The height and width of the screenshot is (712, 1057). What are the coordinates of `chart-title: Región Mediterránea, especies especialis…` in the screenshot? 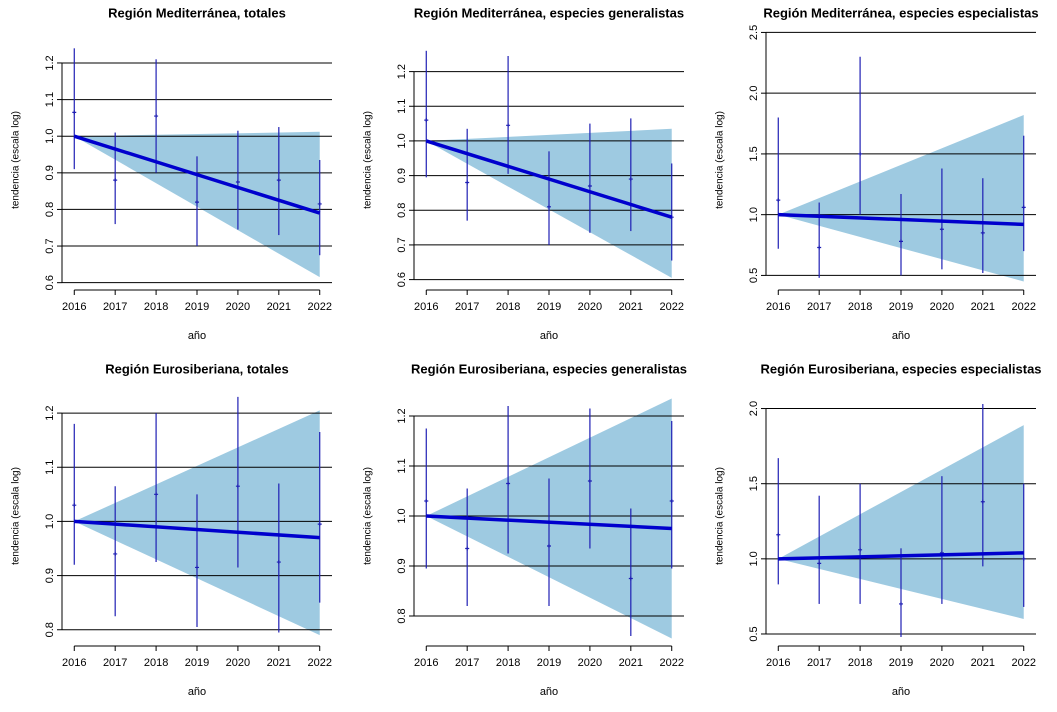 It's located at (900, 12).